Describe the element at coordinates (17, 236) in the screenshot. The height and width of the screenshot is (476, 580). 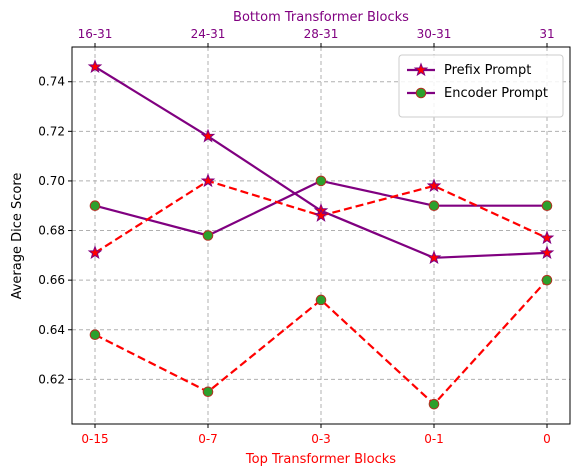
I see `y-axis-label: Average Dice Score` at that location.